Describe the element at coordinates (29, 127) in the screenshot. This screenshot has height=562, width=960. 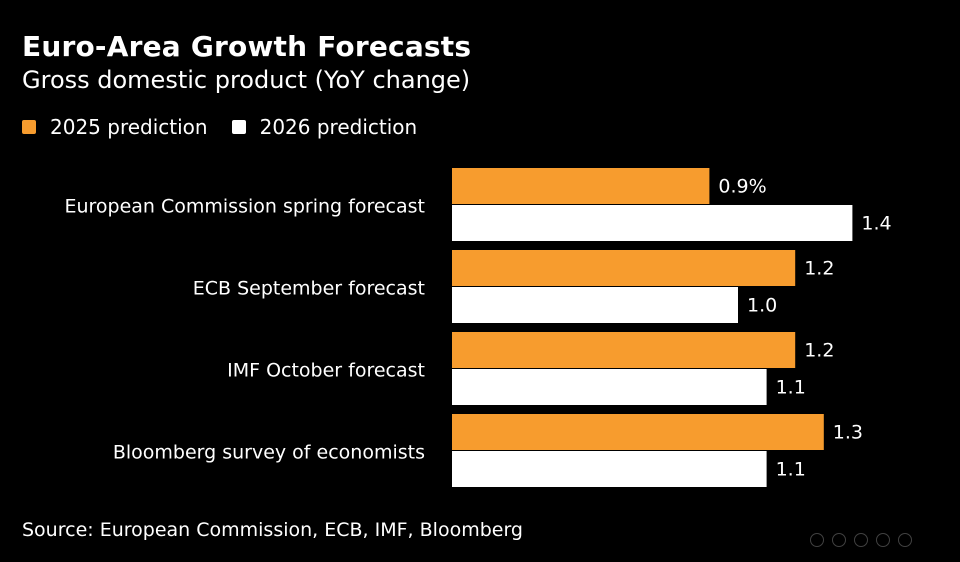
I see `legend-swatch-2025` at that location.